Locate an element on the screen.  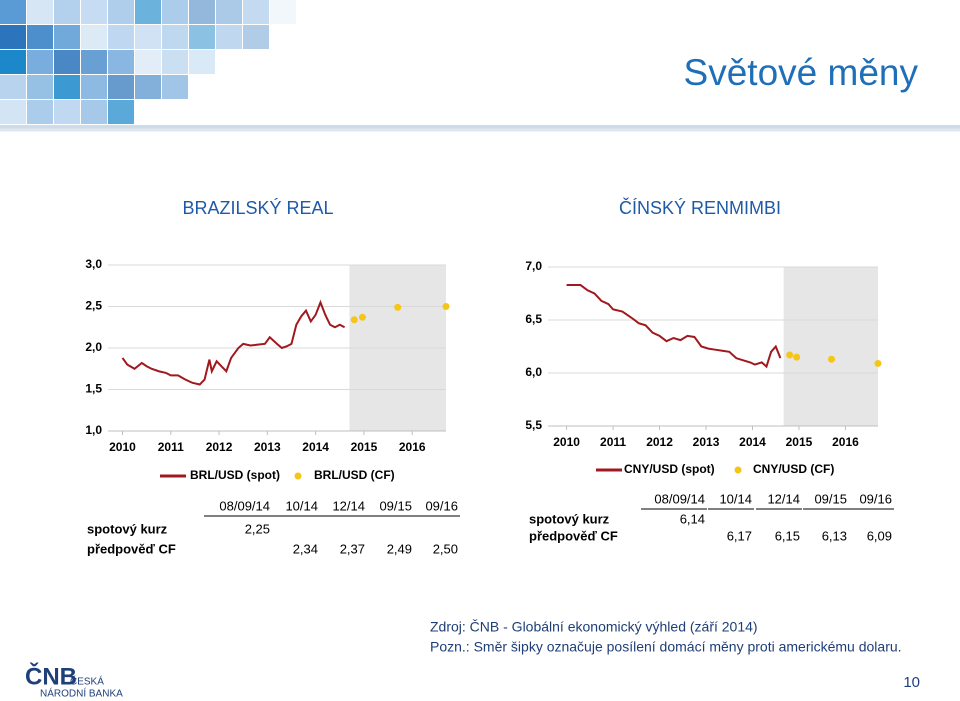
y-tick-label: 7,0 is located at coordinates (533, 266).